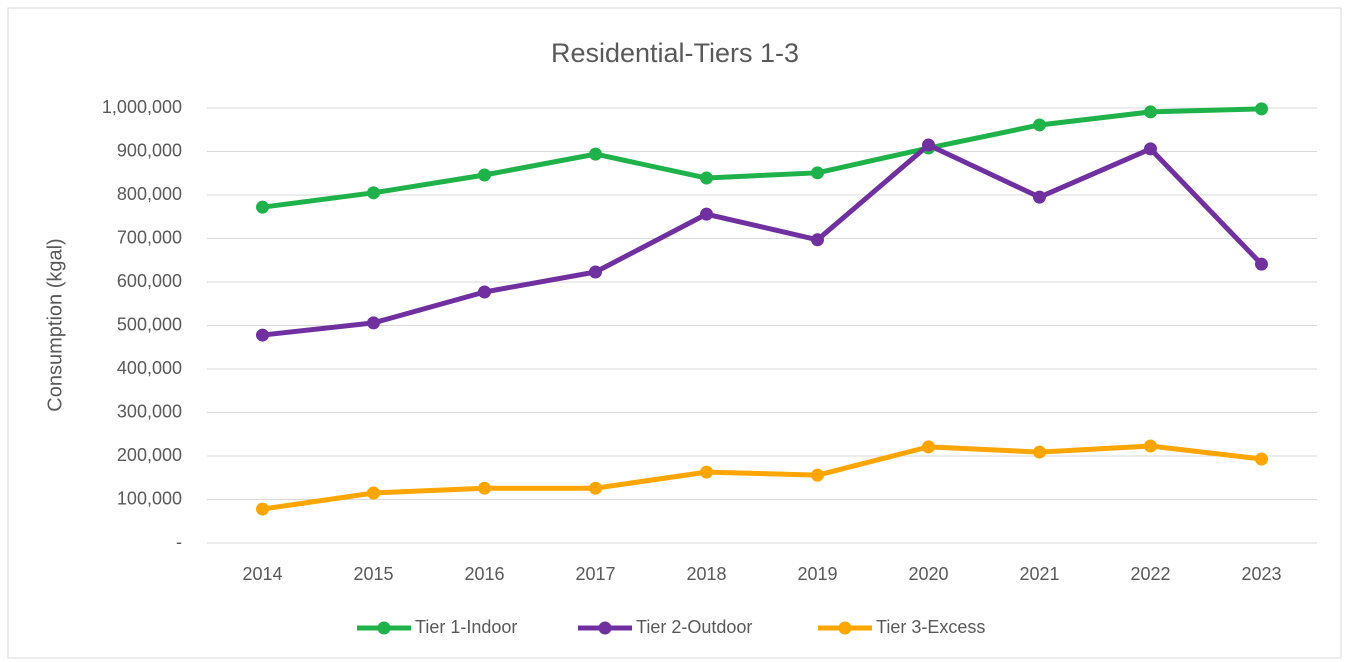 This screenshot has height=662, width=1349. I want to click on x-tick-label: 2016, so click(484, 574).